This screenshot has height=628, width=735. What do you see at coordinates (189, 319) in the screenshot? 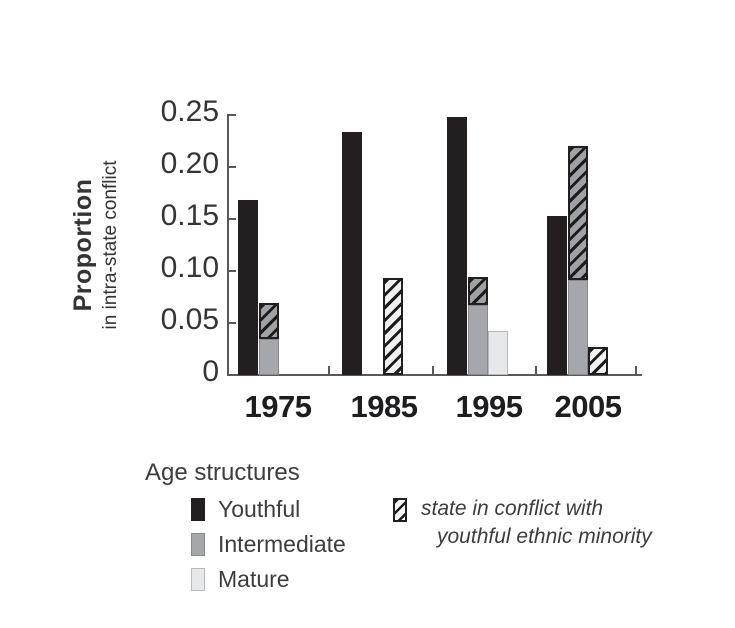
I see `y-tick-label: 0.05` at bounding box center [189, 319].